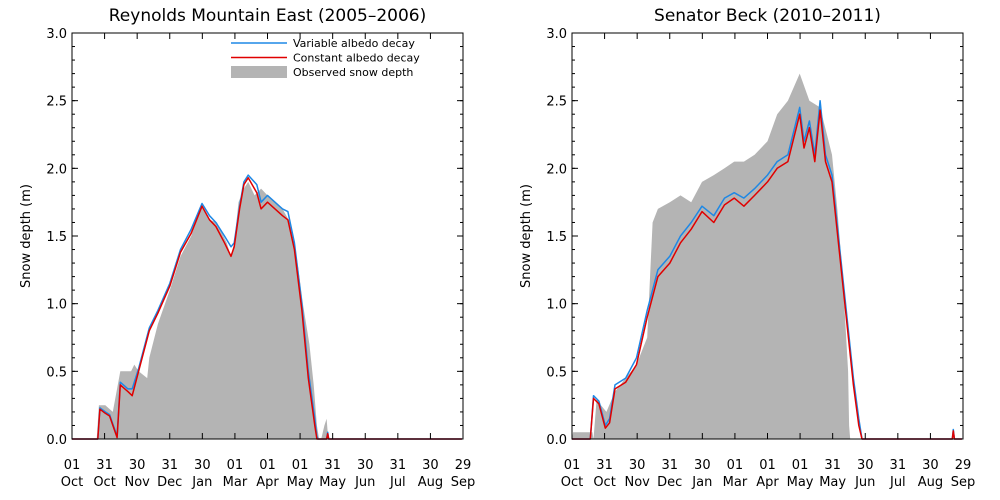  I want to click on legend-label: Constant albedo decay, so click(356, 58).